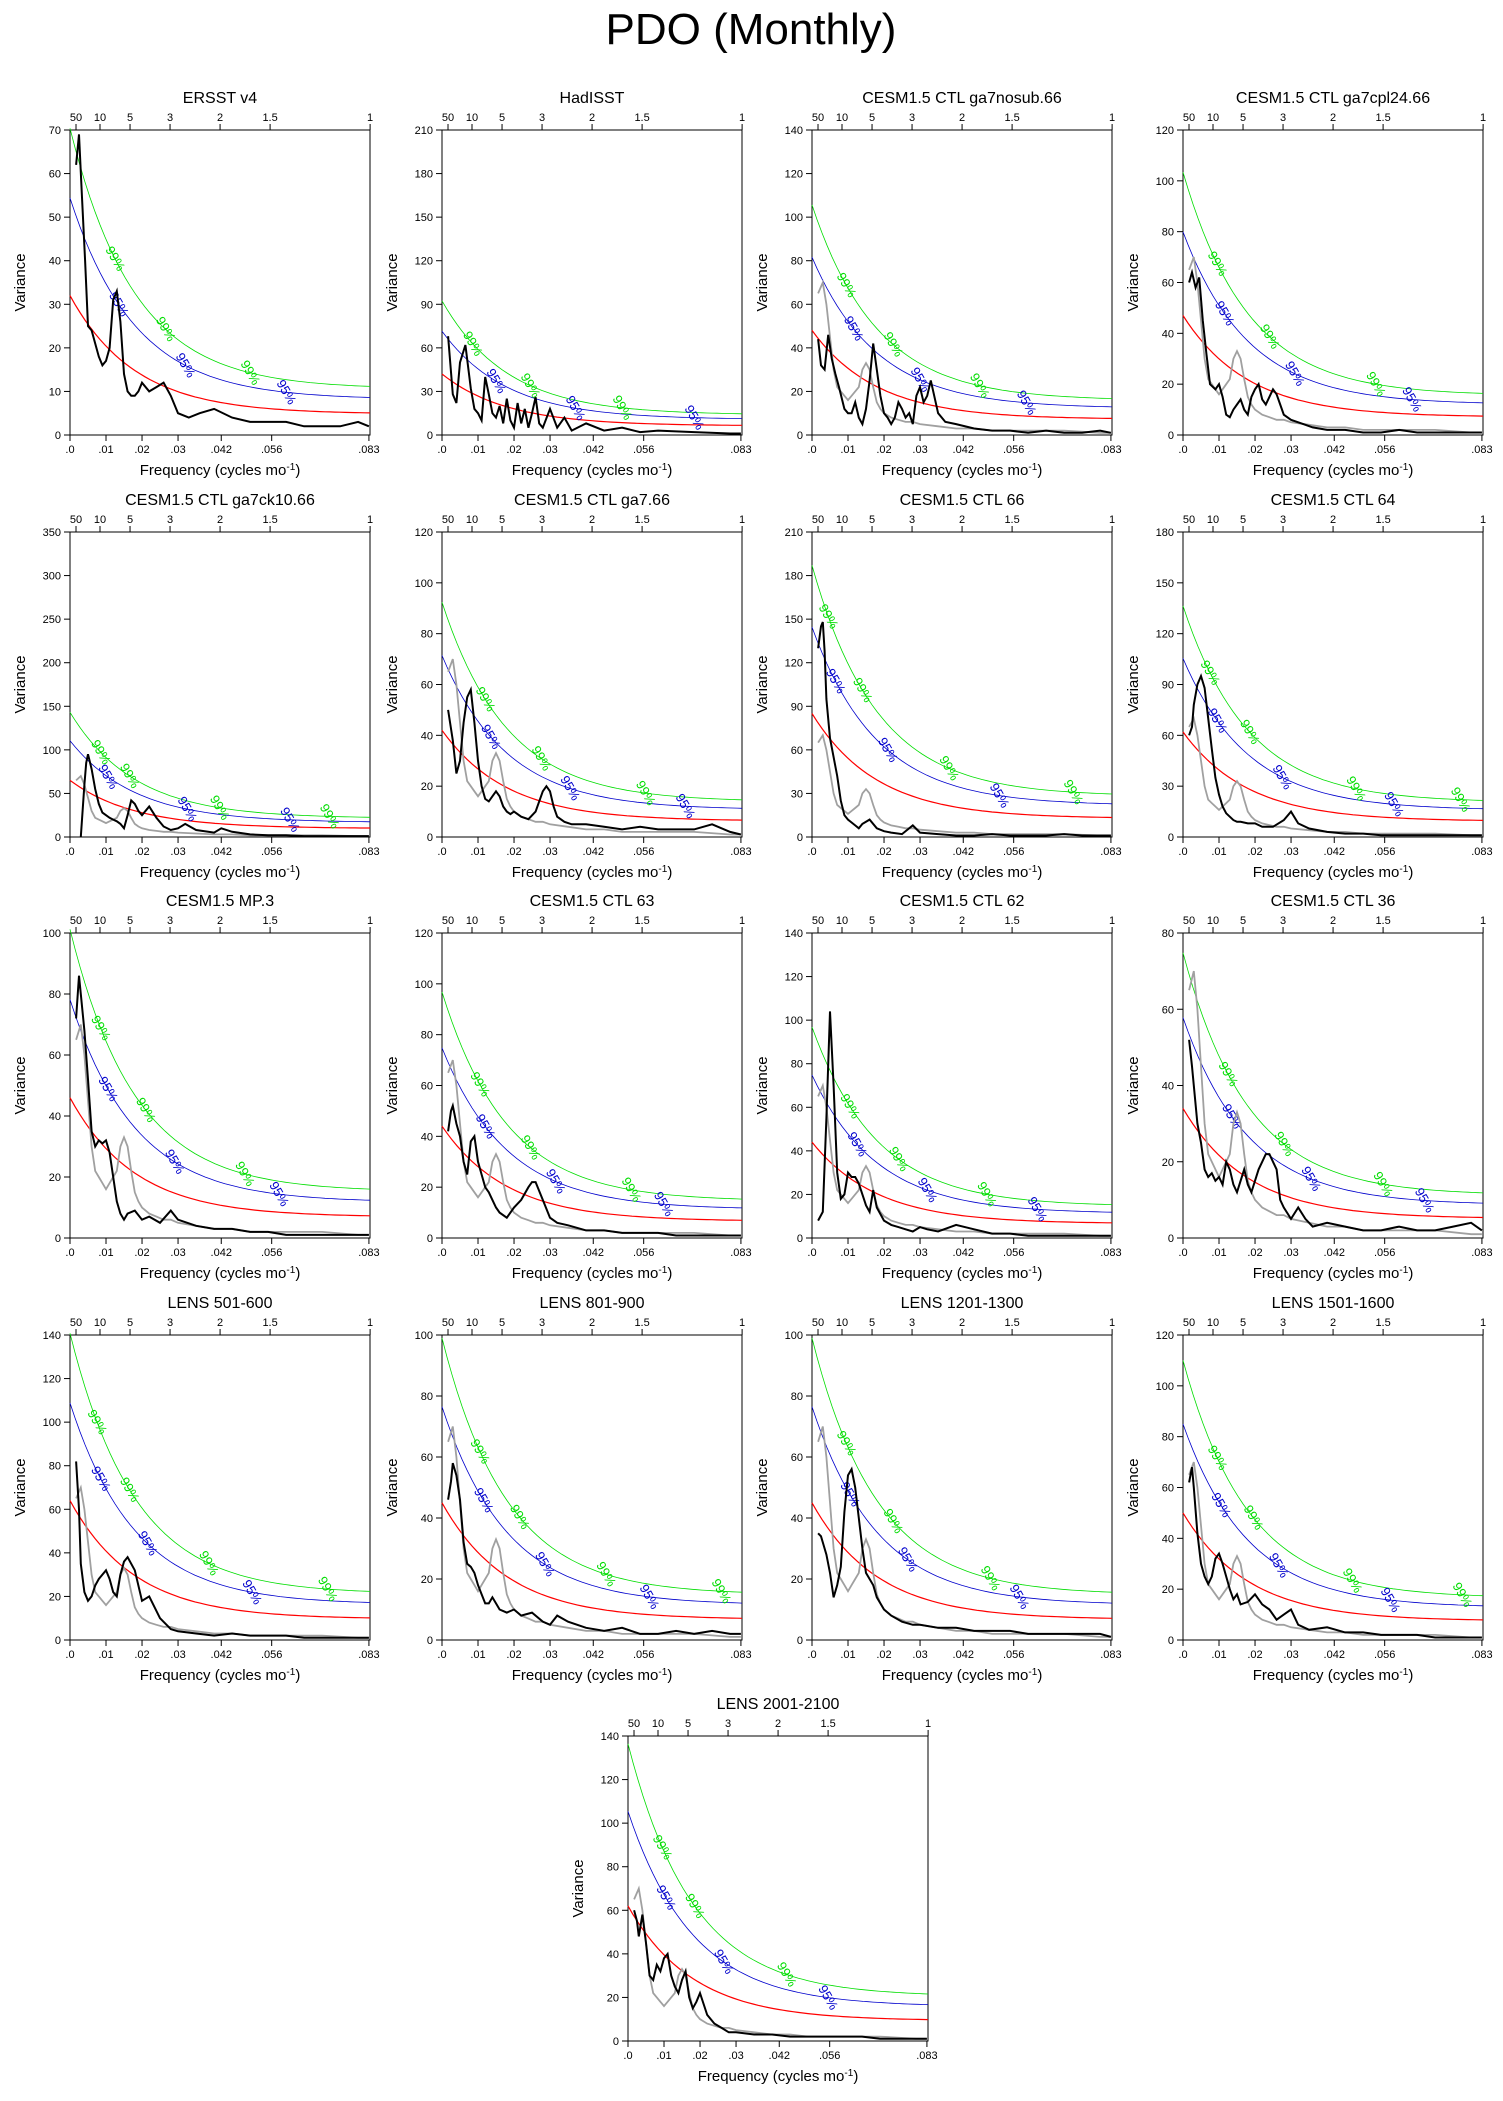 The image size is (1503, 2101). I want to click on spectrum-line, so click(594, 1169).